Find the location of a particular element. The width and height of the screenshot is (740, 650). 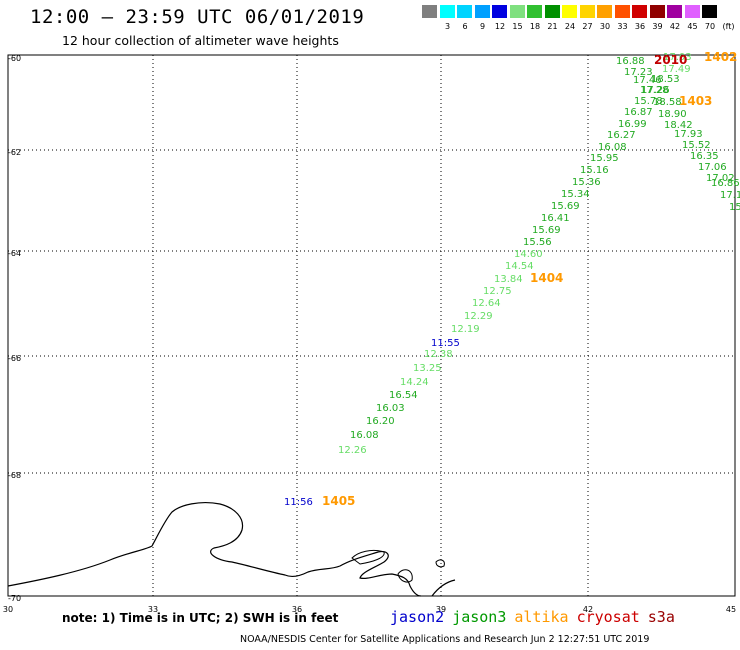

swh-label: 17.46 is located at coordinates (647, 80).